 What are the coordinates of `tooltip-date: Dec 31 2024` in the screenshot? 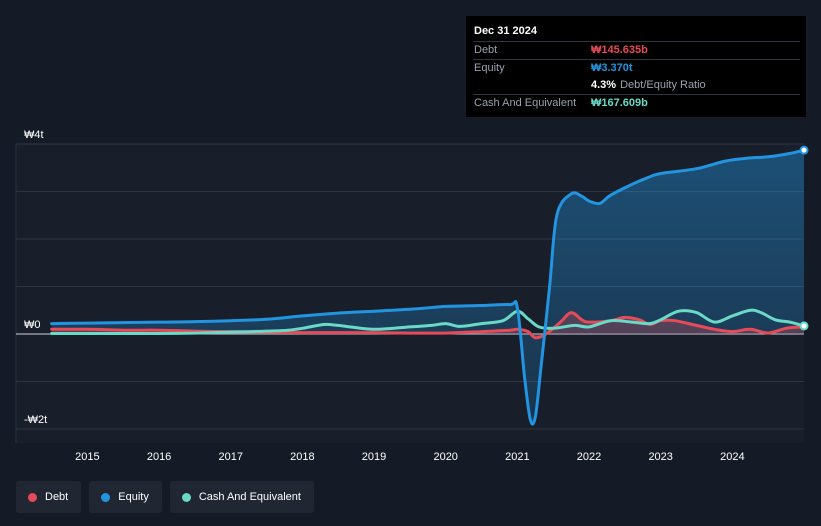 It's located at (505, 31).